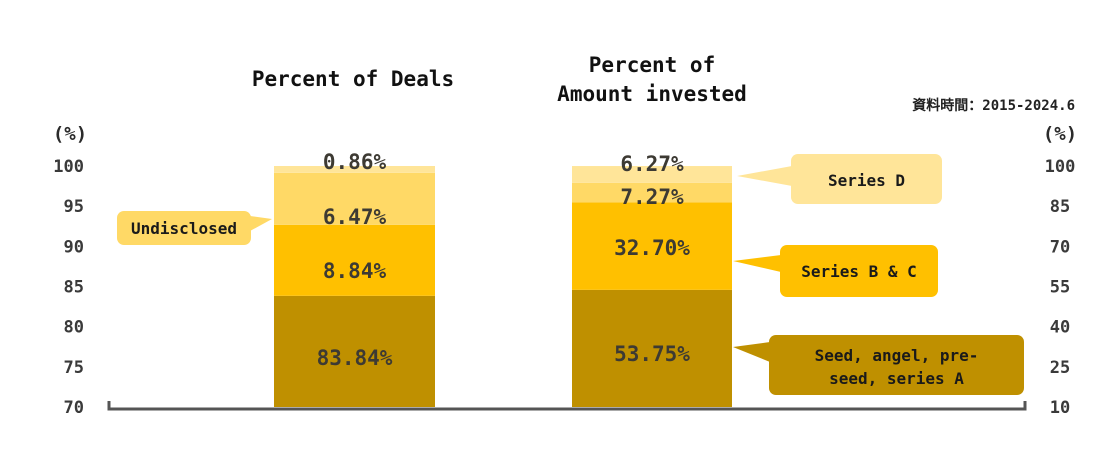 This screenshot has width=1114, height=466. What do you see at coordinates (355, 162) in the screenshot?
I see `data-label: 0.86%` at bounding box center [355, 162].